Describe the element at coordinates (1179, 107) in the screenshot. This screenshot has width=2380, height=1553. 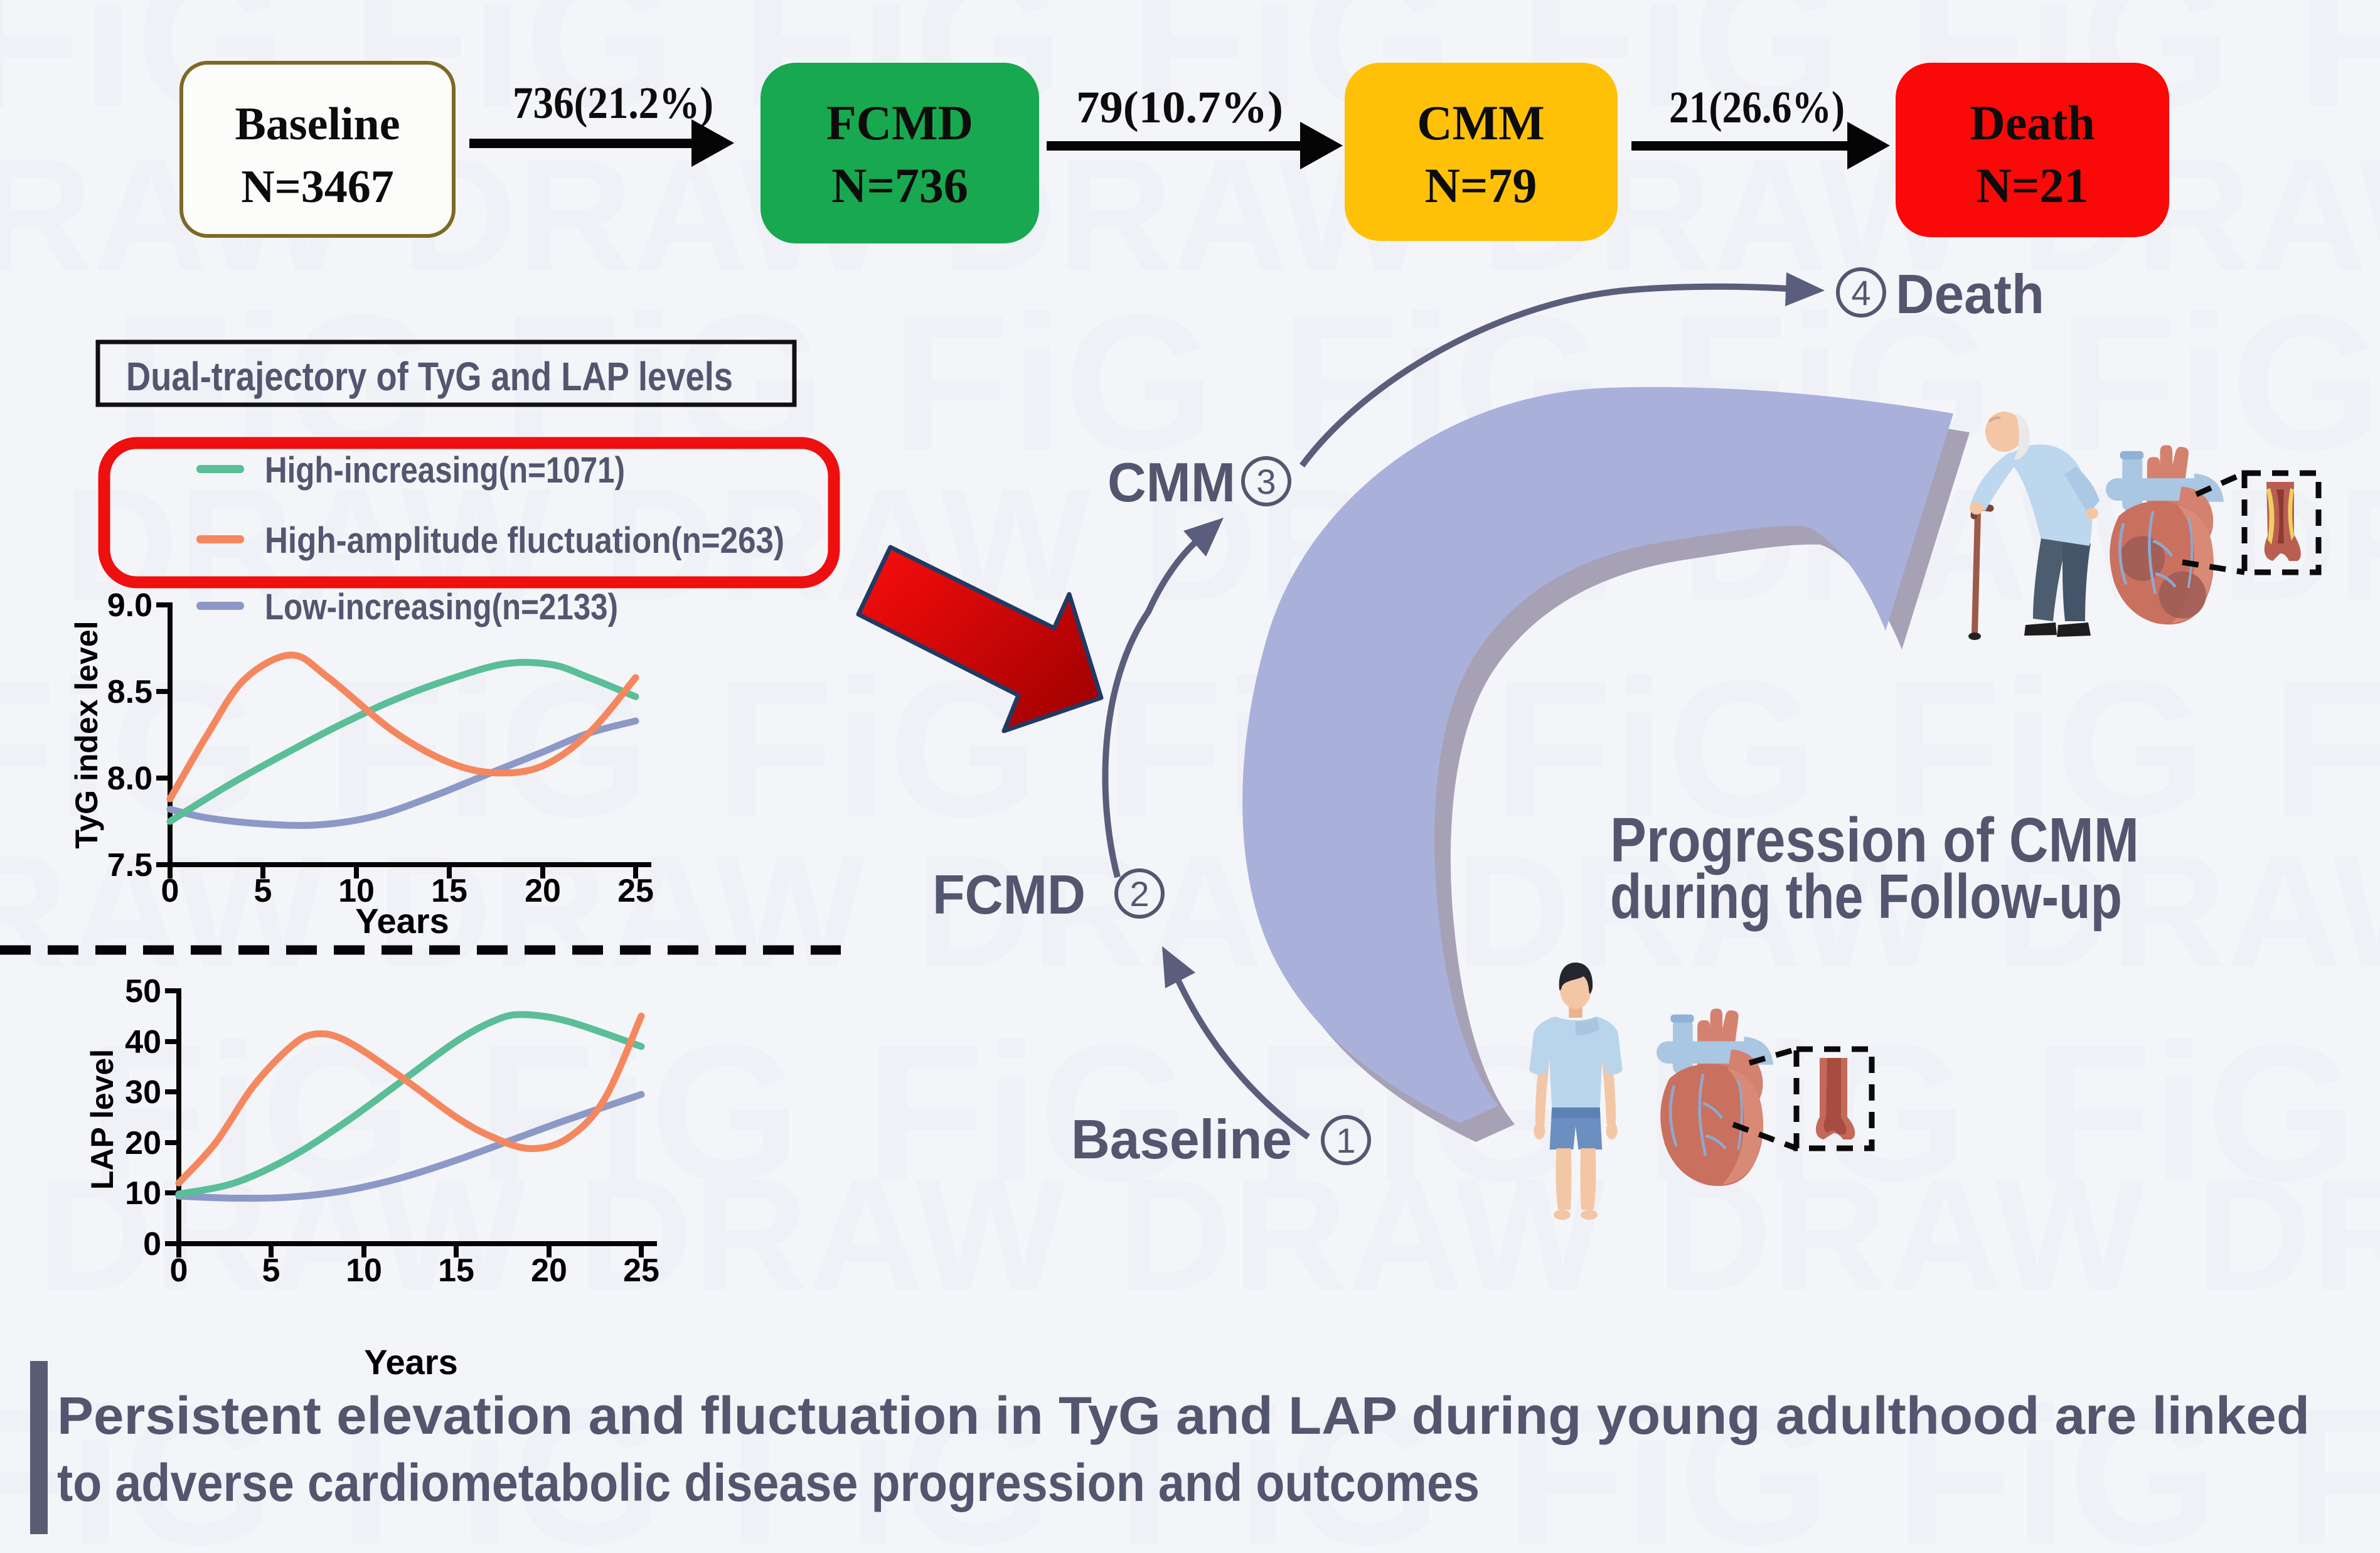
I see `svg-text: 79(10.7%)` at that location.